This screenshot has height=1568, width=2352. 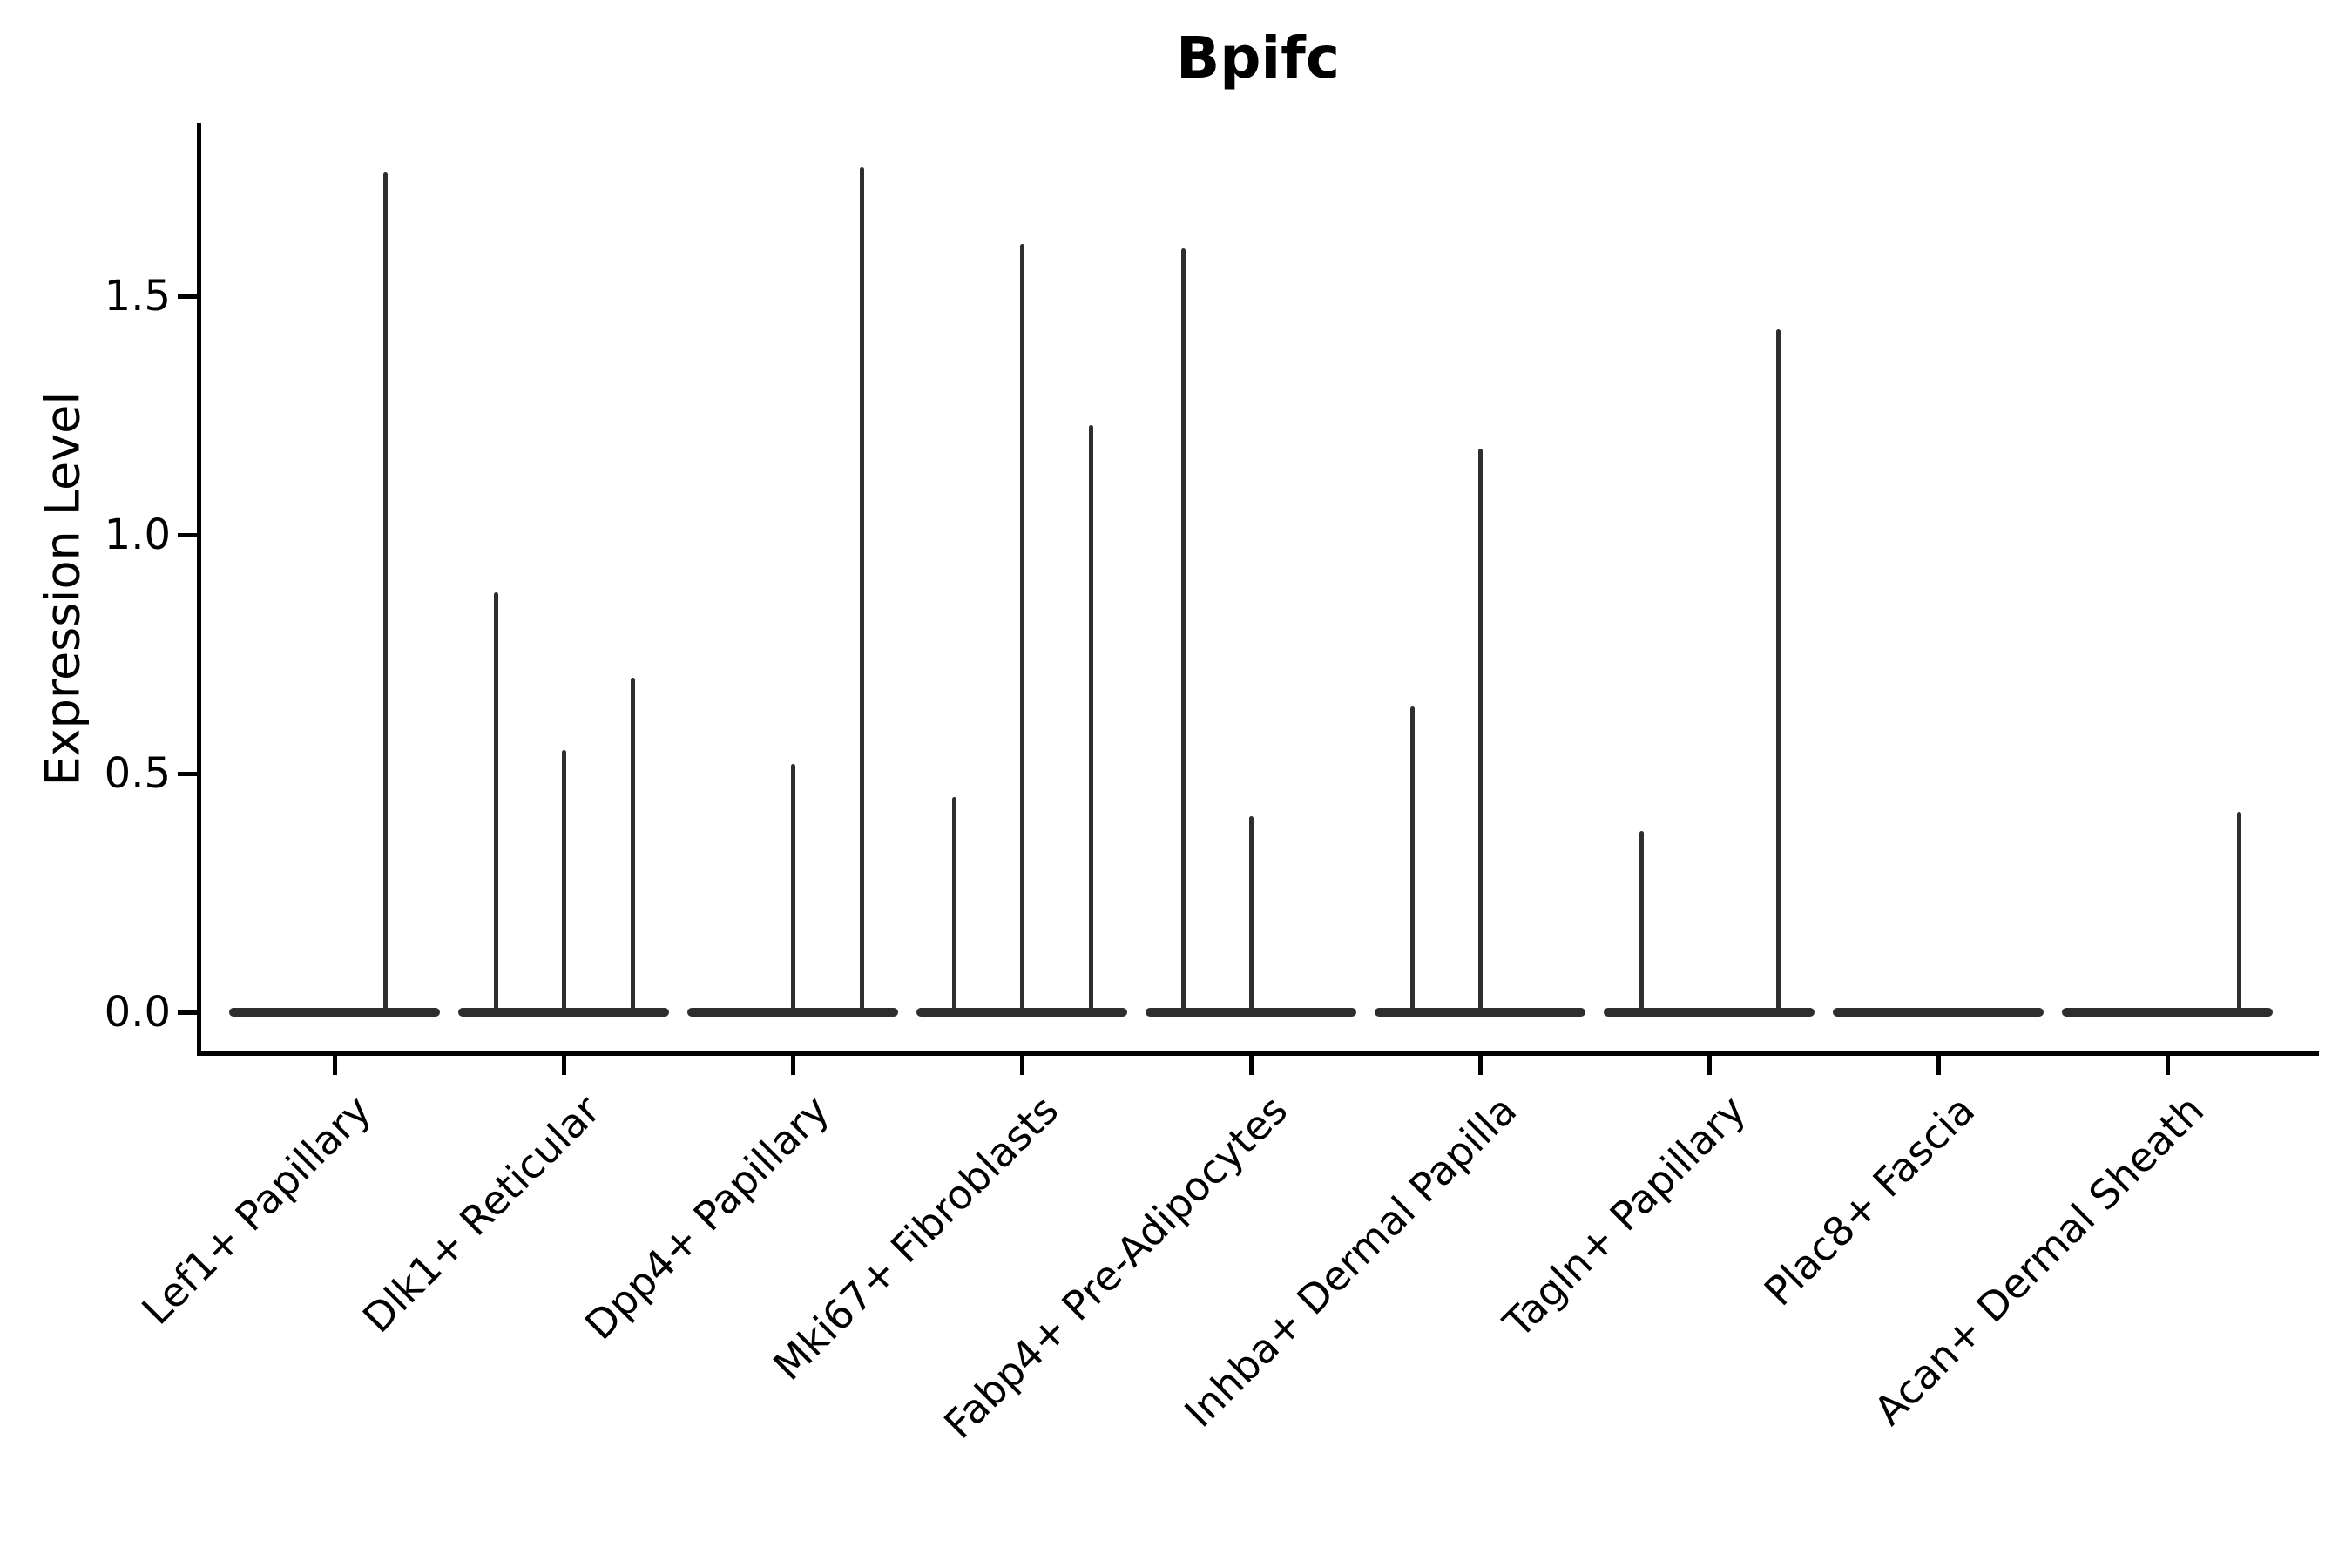 I want to click on x-tick-label: Dlk1+ Reticular, so click(x=481, y=1214).